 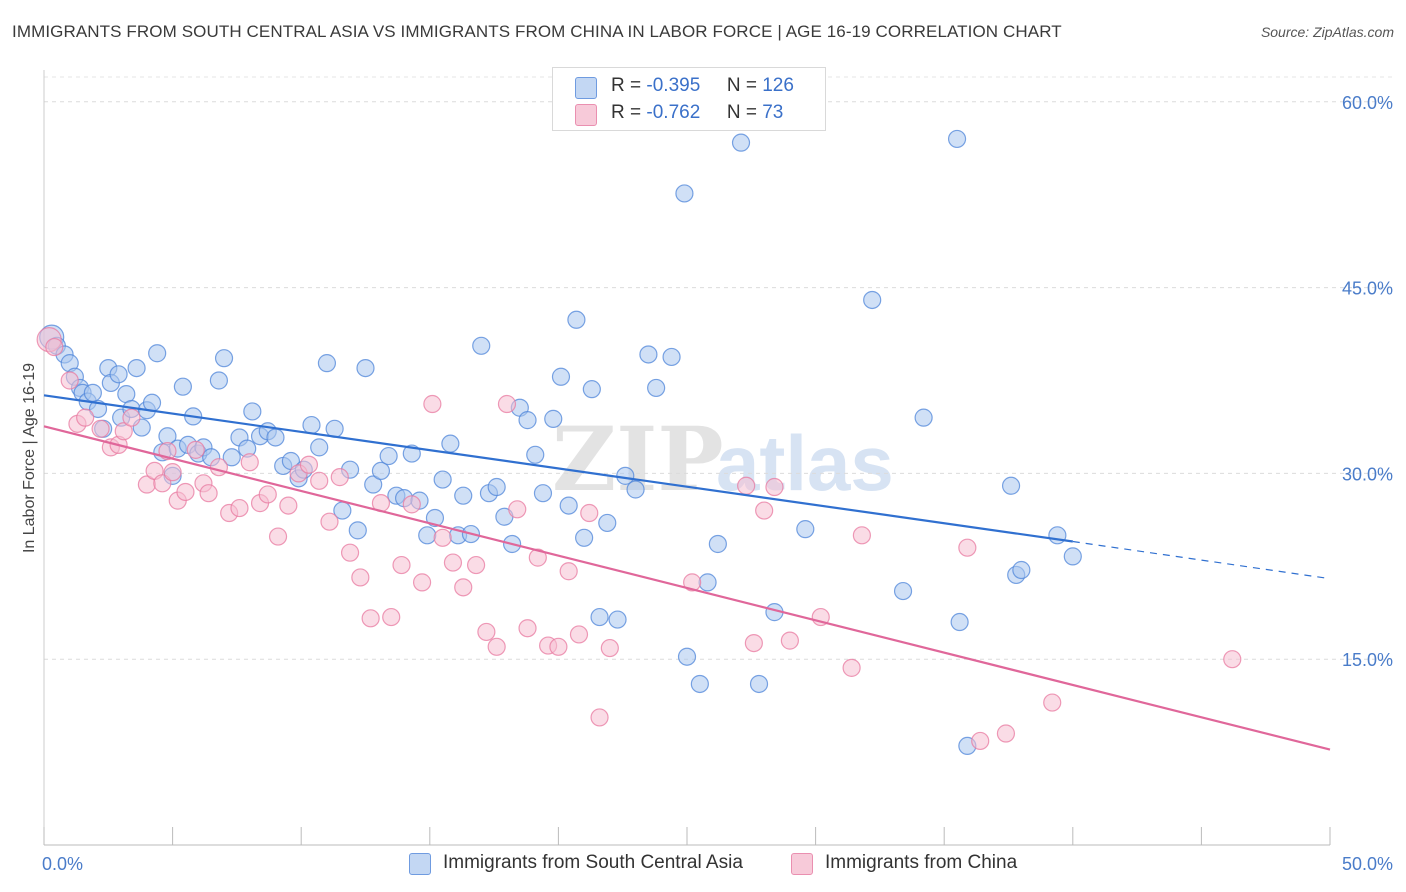 What do you see at coordinates (1201, 560) in the screenshot?
I see `trend-line-extension-south-central-asia` at bounding box center [1201, 560].